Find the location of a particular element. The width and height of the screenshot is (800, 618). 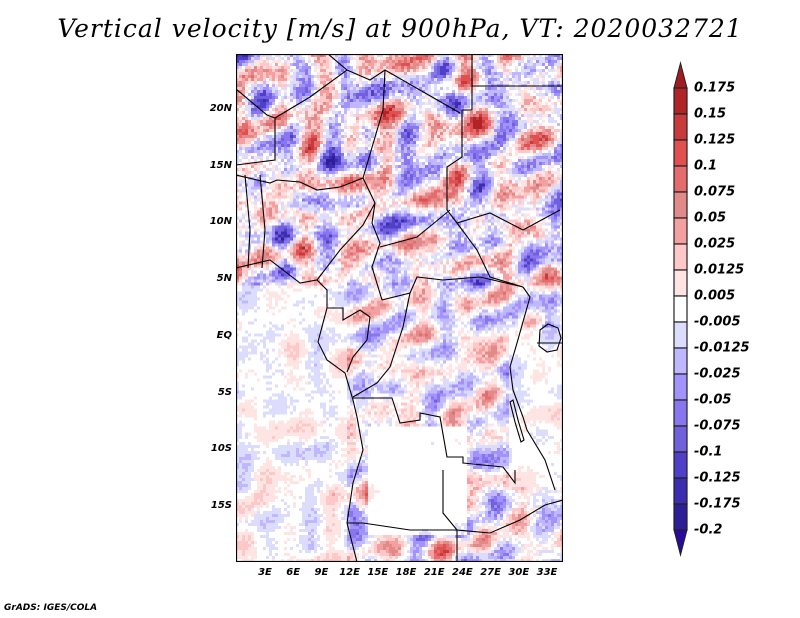

colorbar-label: -0.175 is located at coordinates (717, 504).